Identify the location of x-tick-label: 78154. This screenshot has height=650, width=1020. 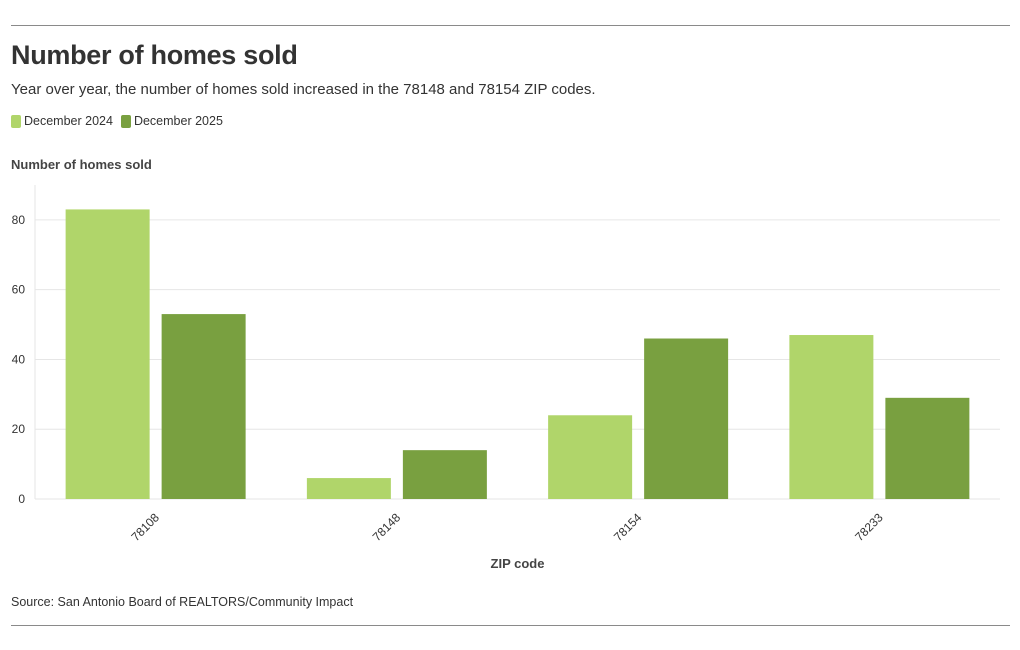
(628, 527).